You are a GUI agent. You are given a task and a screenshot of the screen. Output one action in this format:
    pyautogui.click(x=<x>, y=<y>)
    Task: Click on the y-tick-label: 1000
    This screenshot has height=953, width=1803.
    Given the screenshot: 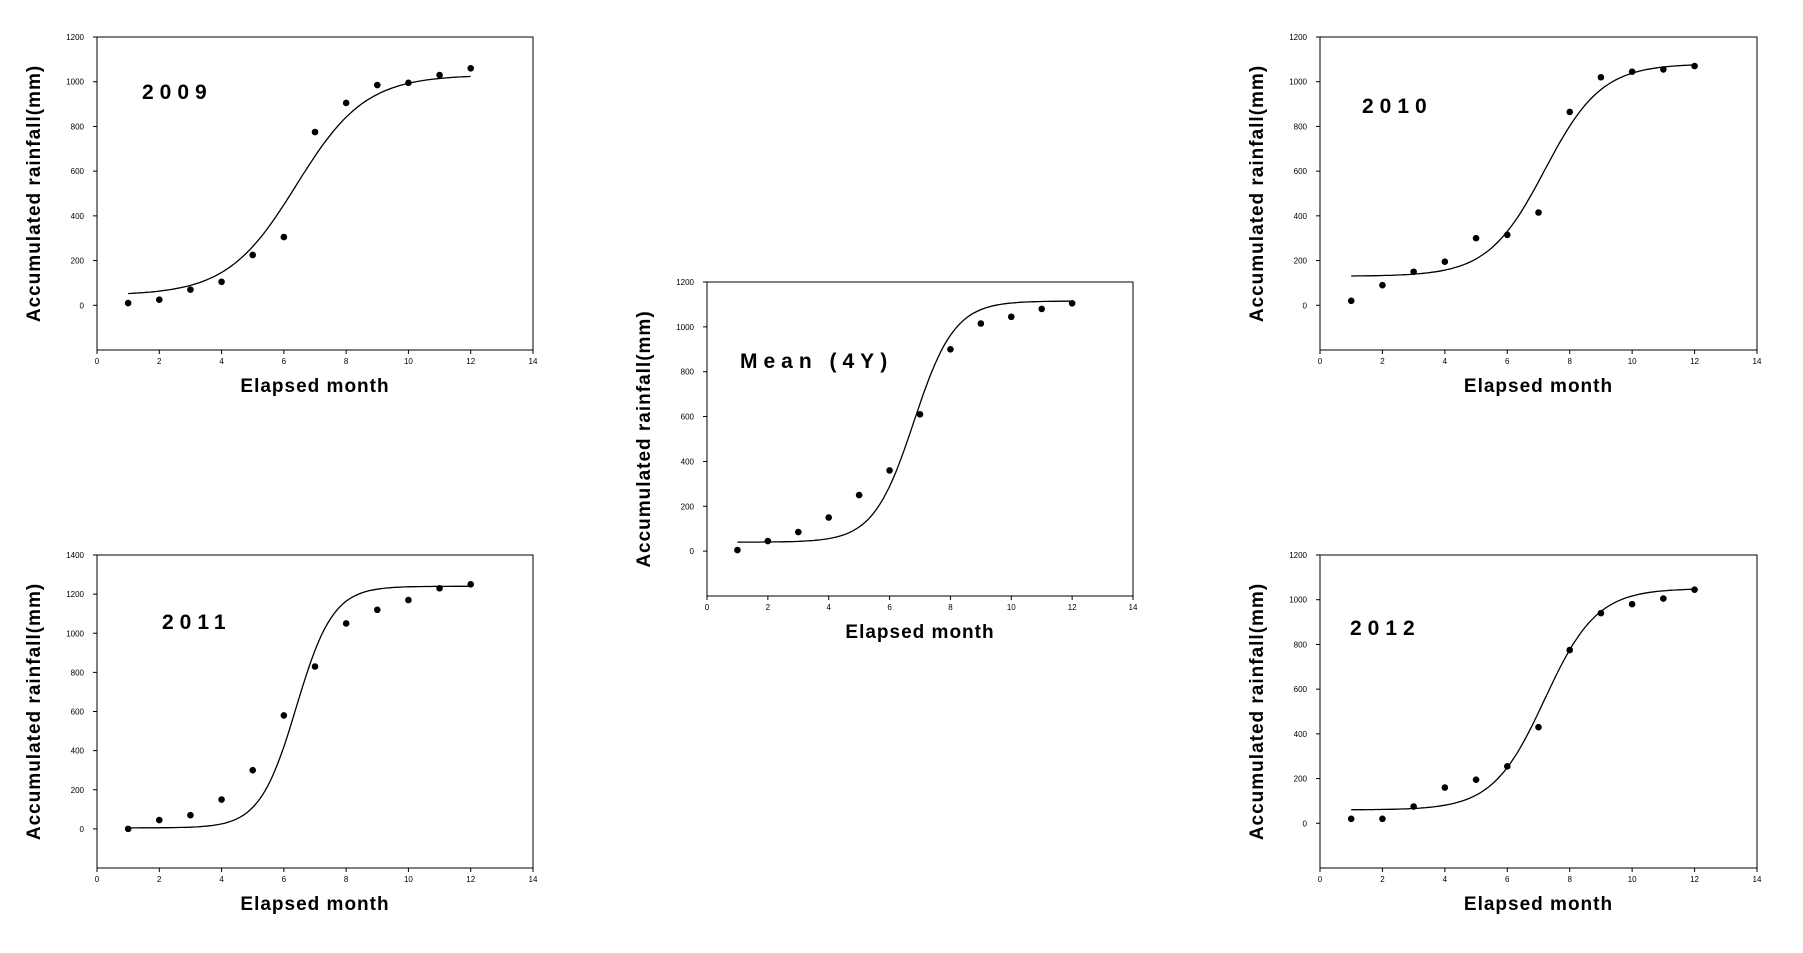 What is the action you would take?
    pyautogui.click(x=75, y=82)
    